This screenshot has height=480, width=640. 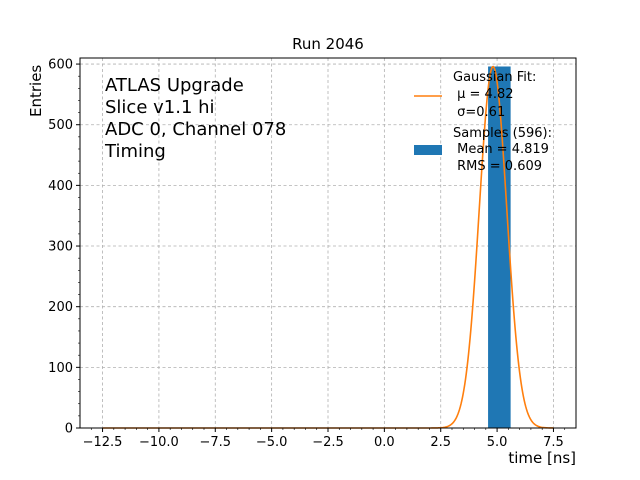 I want to click on x-tick-label: 2.5, so click(x=440, y=442).